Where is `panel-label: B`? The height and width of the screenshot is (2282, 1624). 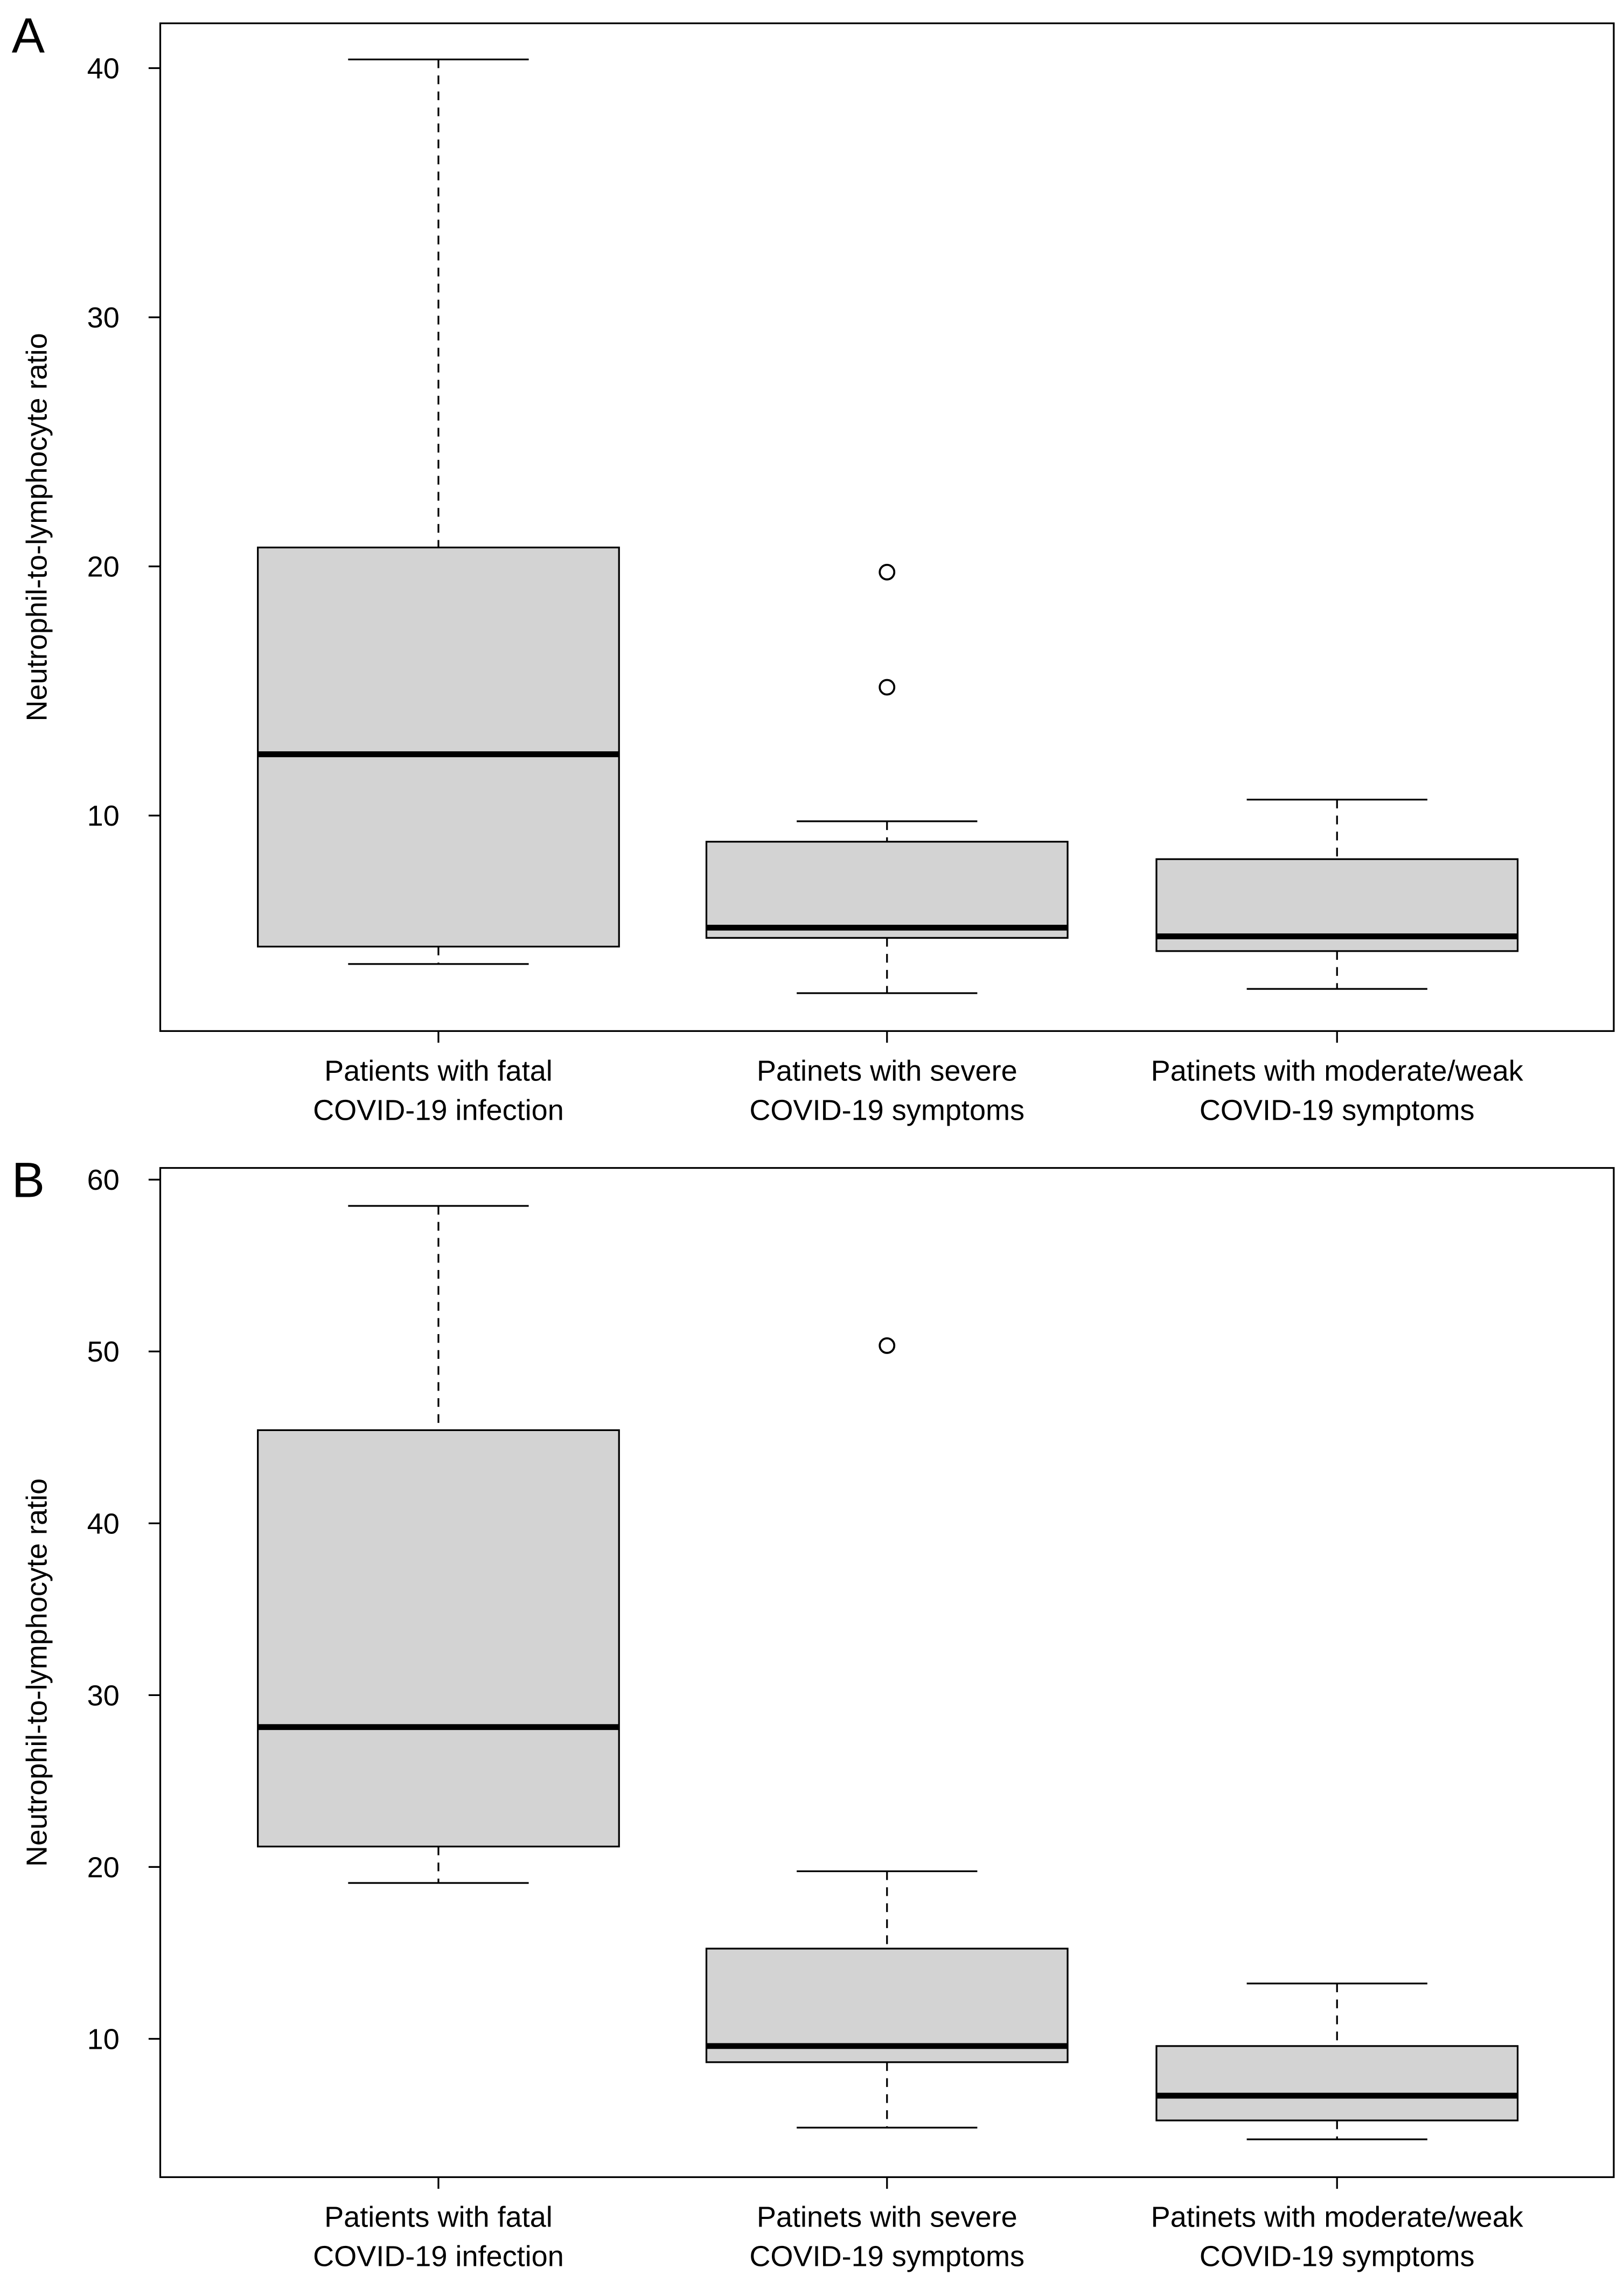 panel-label: B is located at coordinates (29, 1181).